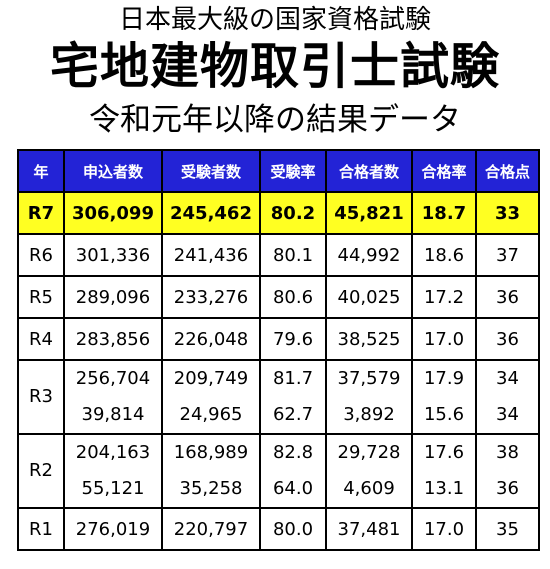 The height and width of the screenshot is (569, 550). Describe the element at coordinates (211, 339) in the screenshot. I see `cell-examinees: 226,048` at that location.